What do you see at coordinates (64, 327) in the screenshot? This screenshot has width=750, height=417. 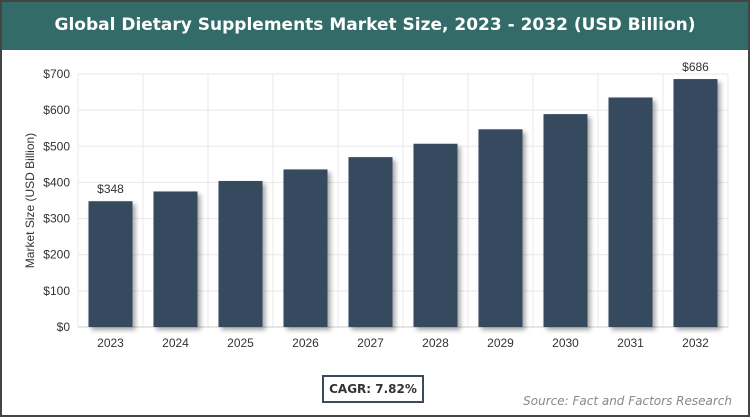 I see `y-tick-label: $0` at bounding box center [64, 327].